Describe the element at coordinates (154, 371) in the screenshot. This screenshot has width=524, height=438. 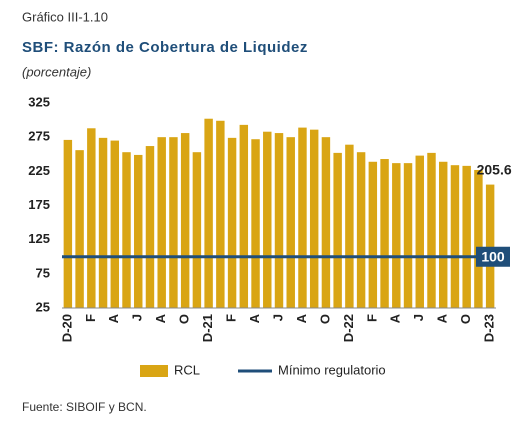
I see `legend-swatch` at that location.